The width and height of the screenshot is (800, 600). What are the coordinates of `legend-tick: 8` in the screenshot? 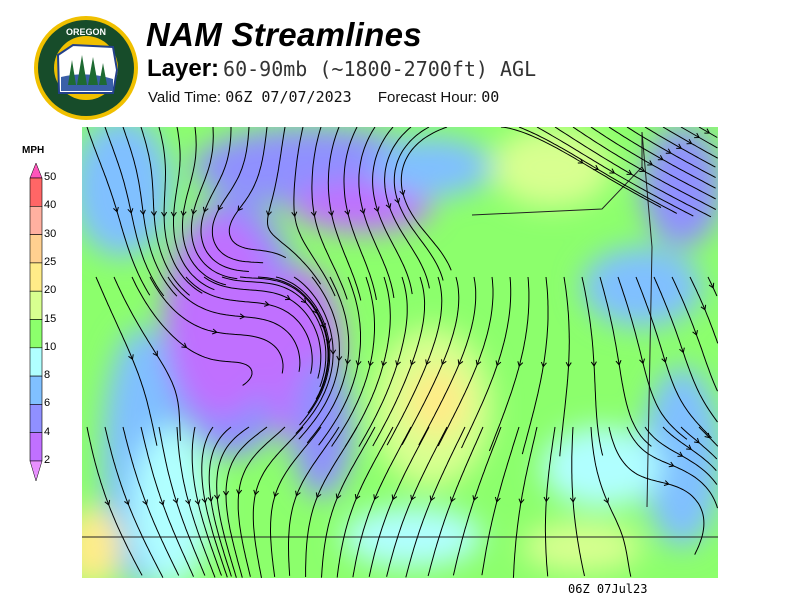 It's located at (47, 375).